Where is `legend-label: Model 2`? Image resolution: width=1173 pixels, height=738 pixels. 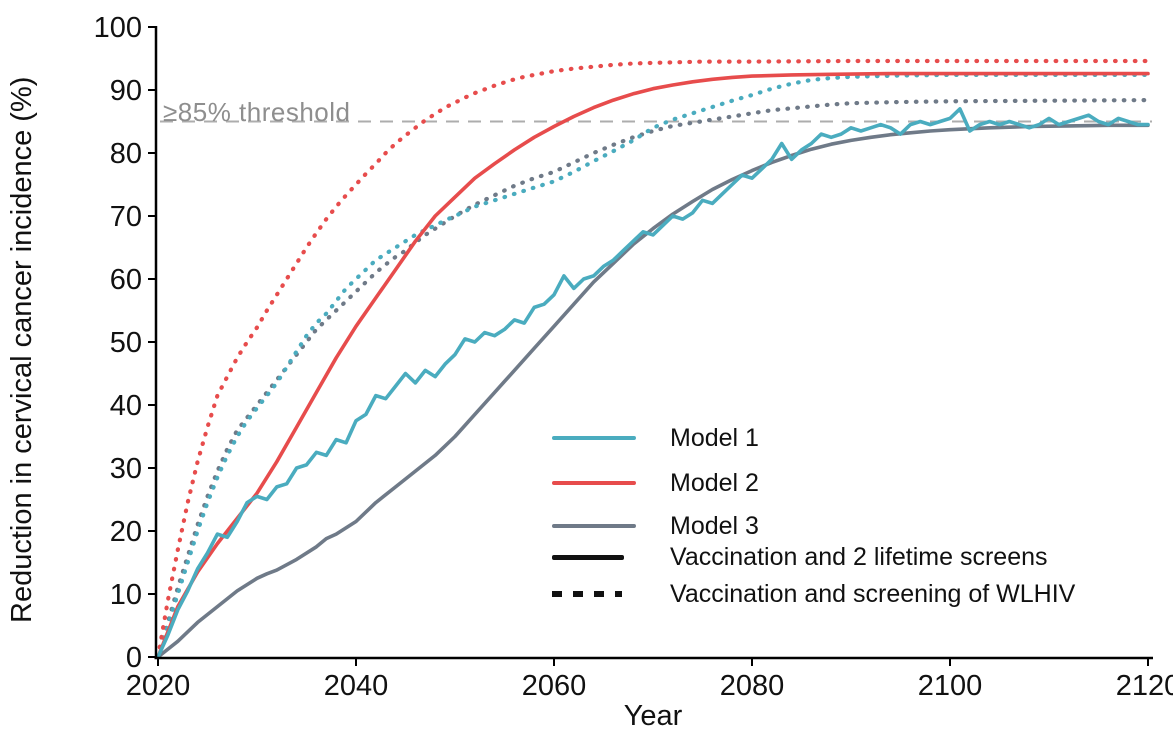 legend-label: Model 2 is located at coordinates (714, 482).